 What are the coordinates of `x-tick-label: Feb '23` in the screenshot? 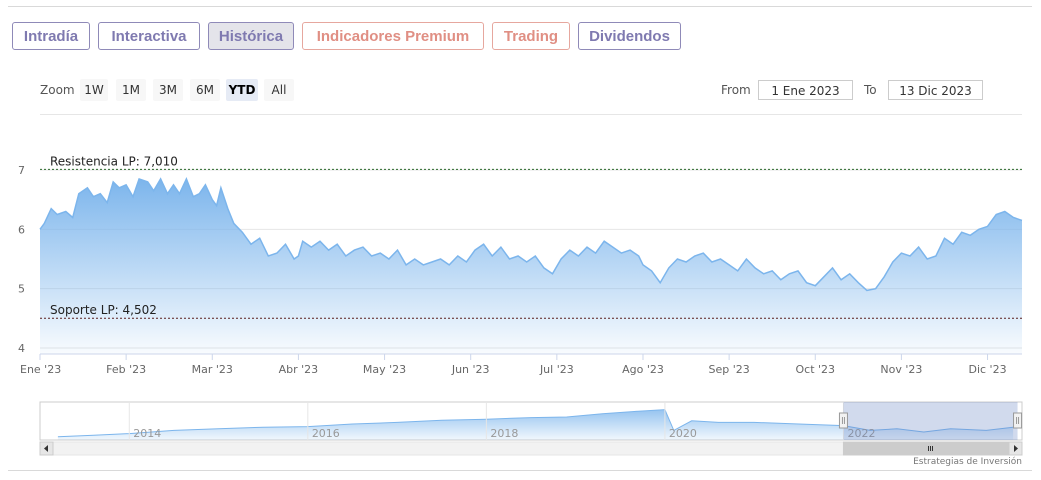 It's located at (126, 369).